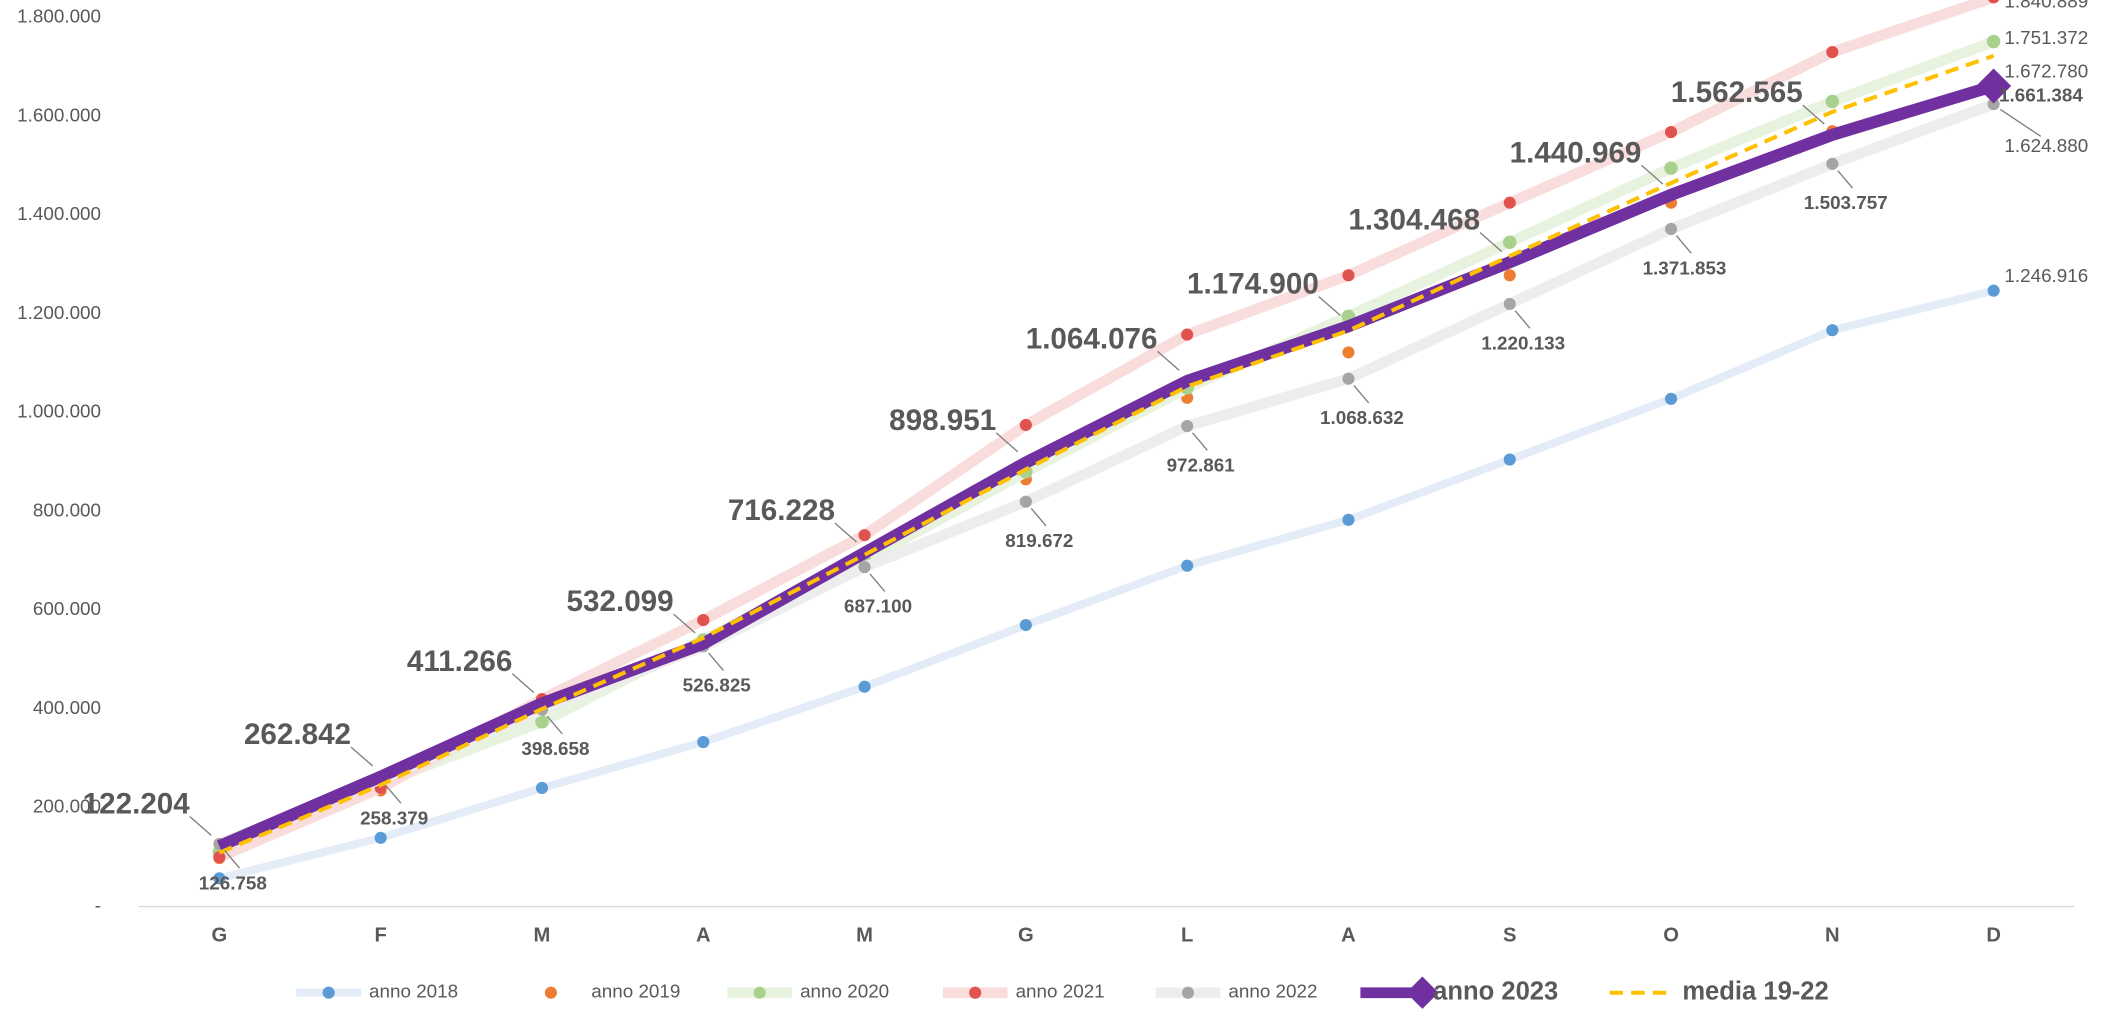 The image size is (2112, 1017). I want to click on x-tick-label: F, so click(381, 935).